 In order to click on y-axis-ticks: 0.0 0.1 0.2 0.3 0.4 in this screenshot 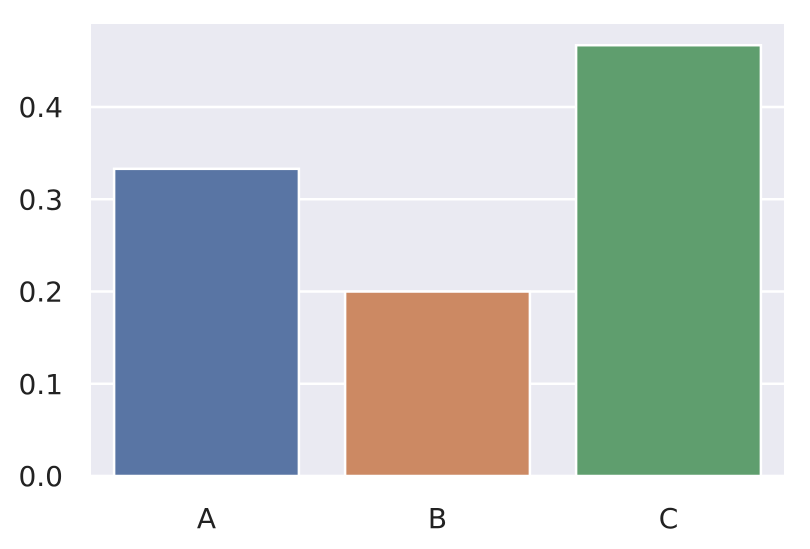, I will do `click(40, 292)`.